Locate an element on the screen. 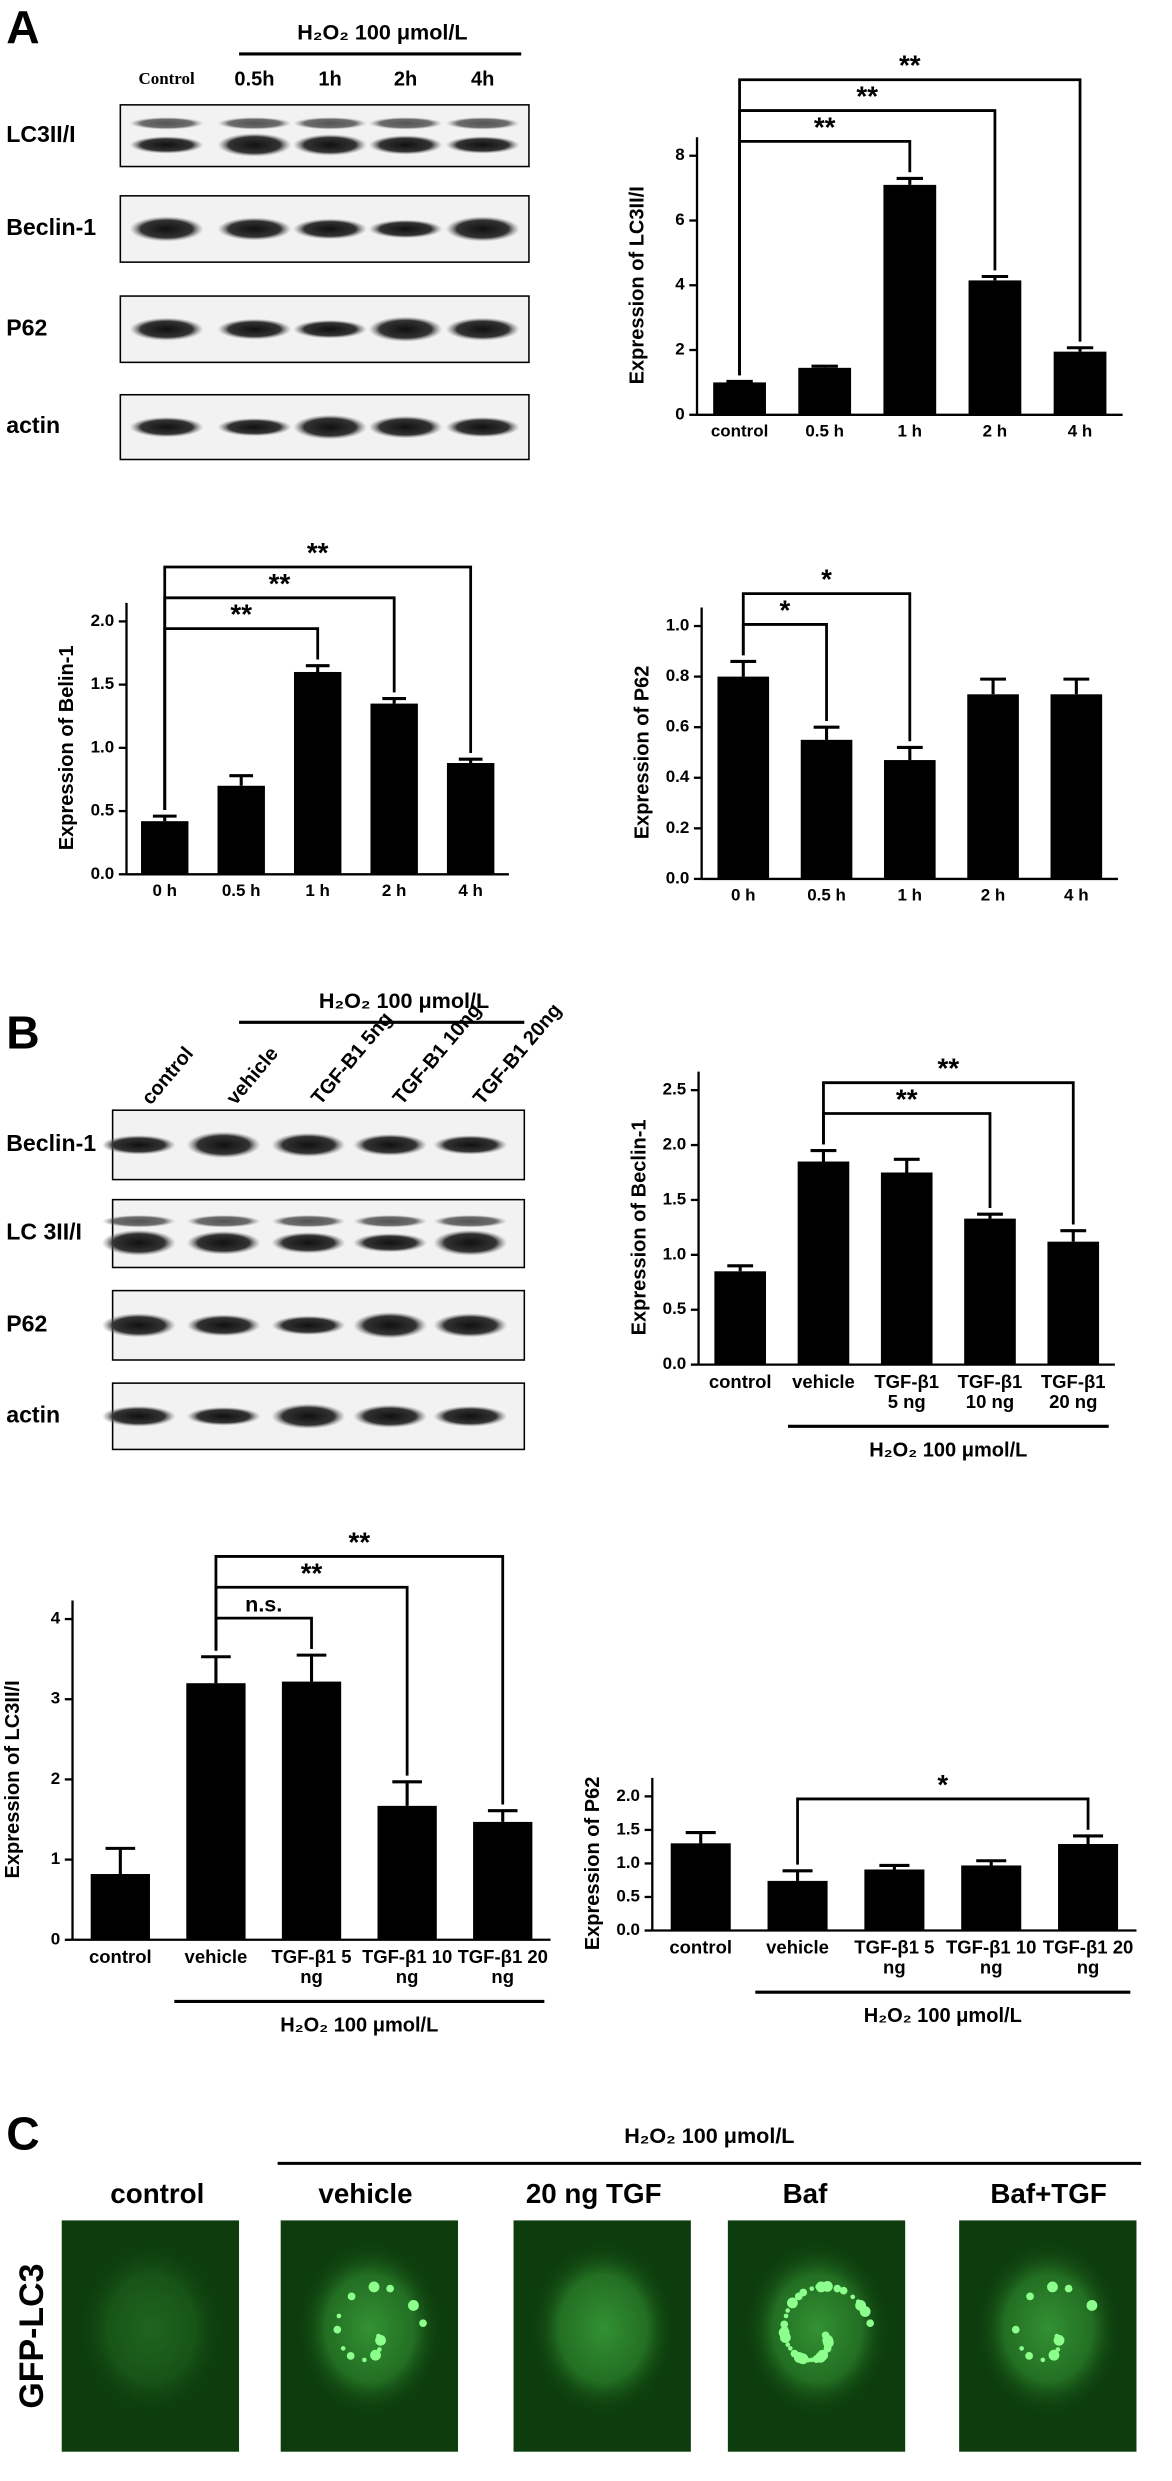 The image size is (1172, 2481). panel-label: B is located at coordinates (22, 1032).